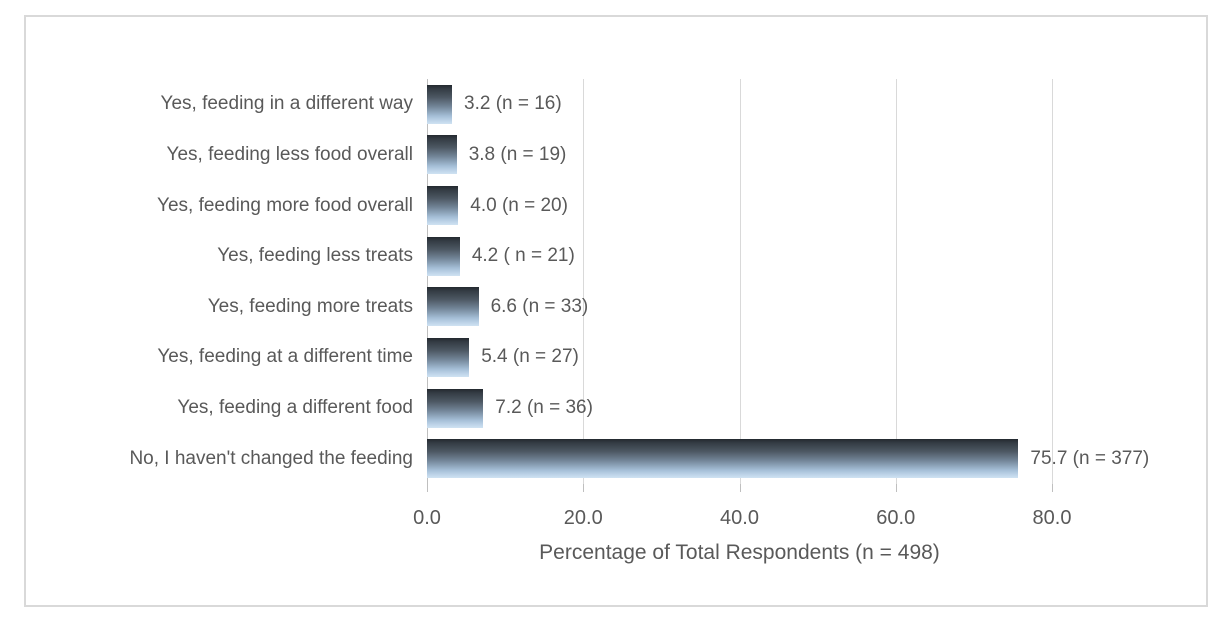 Image resolution: width=1231 pixels, height=627 pixels. What do you see at coordinates (271, 458) in the screenshot?
I see `category-label: No, I haven't changed the feeding` at bounding box center [271, 458].